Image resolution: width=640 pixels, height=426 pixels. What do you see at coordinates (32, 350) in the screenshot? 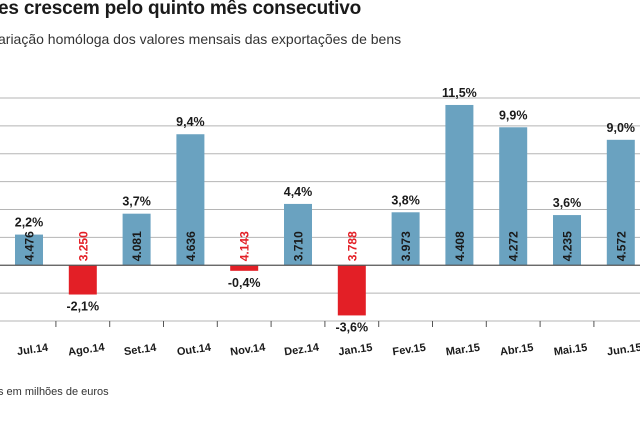
I see `x-tick-label: Jul.14` at bounding box center [32, 350].